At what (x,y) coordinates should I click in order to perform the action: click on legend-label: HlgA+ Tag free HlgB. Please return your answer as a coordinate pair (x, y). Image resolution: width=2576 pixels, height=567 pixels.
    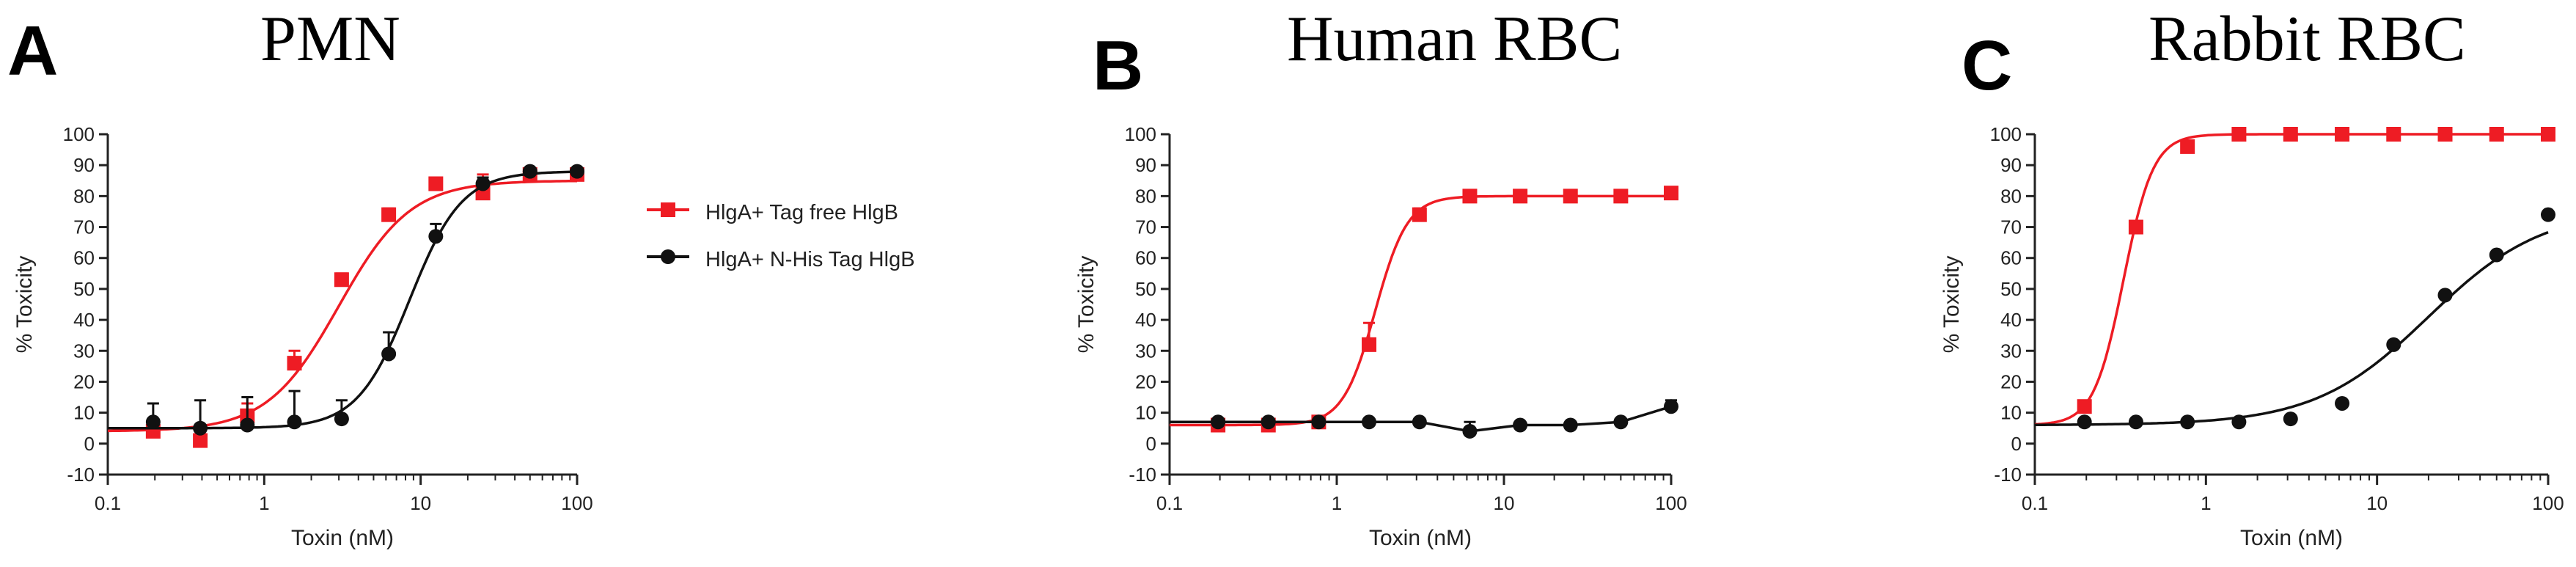
    Looking at the image, I should click on (802, 212).